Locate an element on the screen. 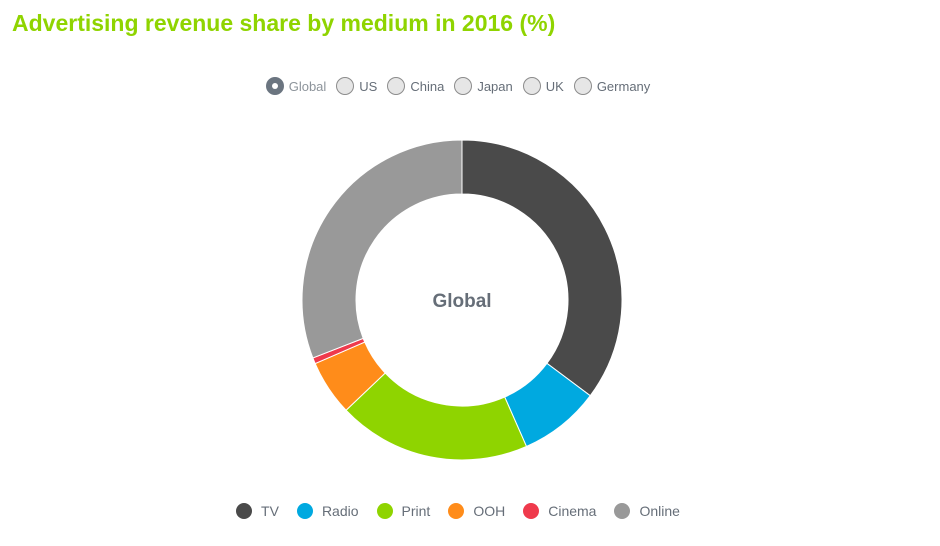 The width and height of the screenshot is (940, 546). region-option-label: UK is located at coordinates (554, 86).